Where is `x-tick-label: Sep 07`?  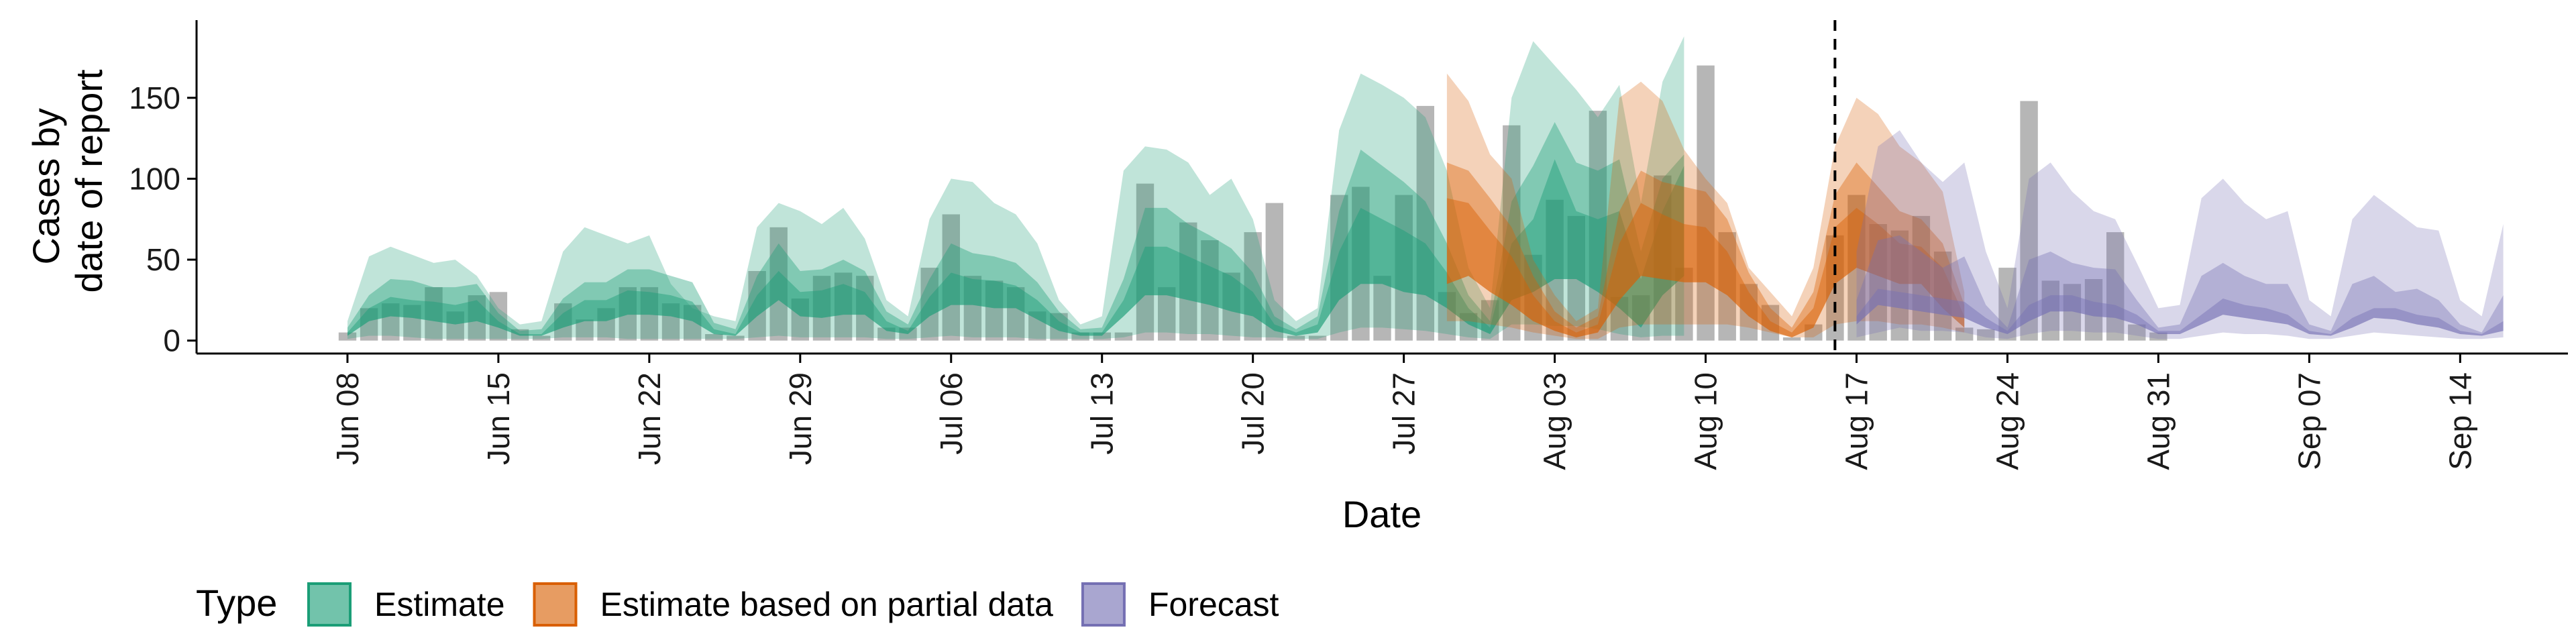 x-tick-label: Sep 07 is located at coordinates (2309, 421).